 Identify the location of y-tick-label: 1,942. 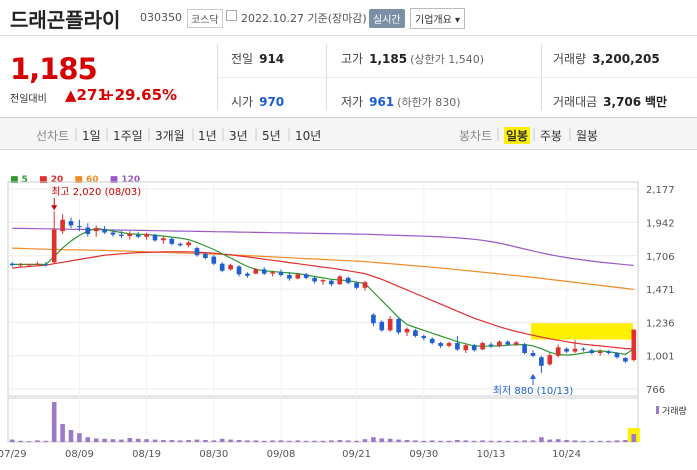
(660, 223).